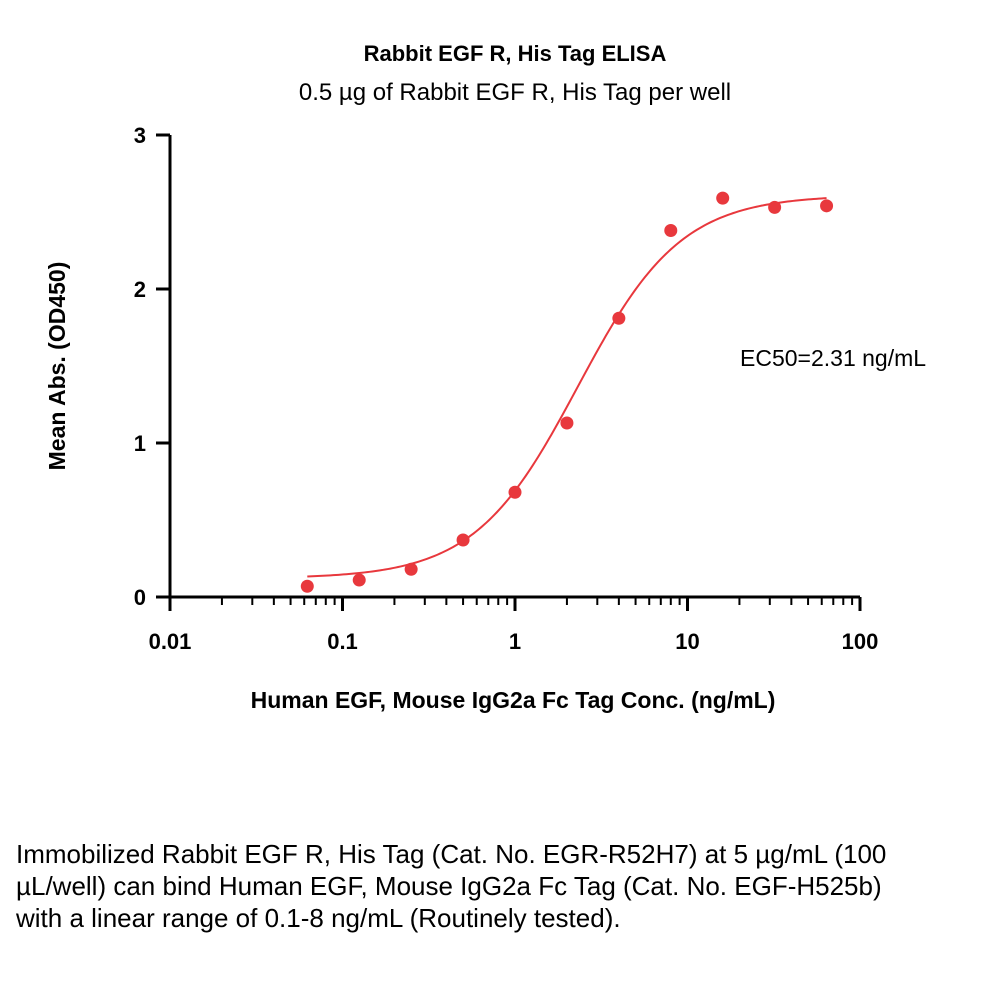  What do you see at coordinates (57, 366) in the screenshot?
I see `y-axis-label: Mean Abs. (OD450)` at bounding box center [57, 366].